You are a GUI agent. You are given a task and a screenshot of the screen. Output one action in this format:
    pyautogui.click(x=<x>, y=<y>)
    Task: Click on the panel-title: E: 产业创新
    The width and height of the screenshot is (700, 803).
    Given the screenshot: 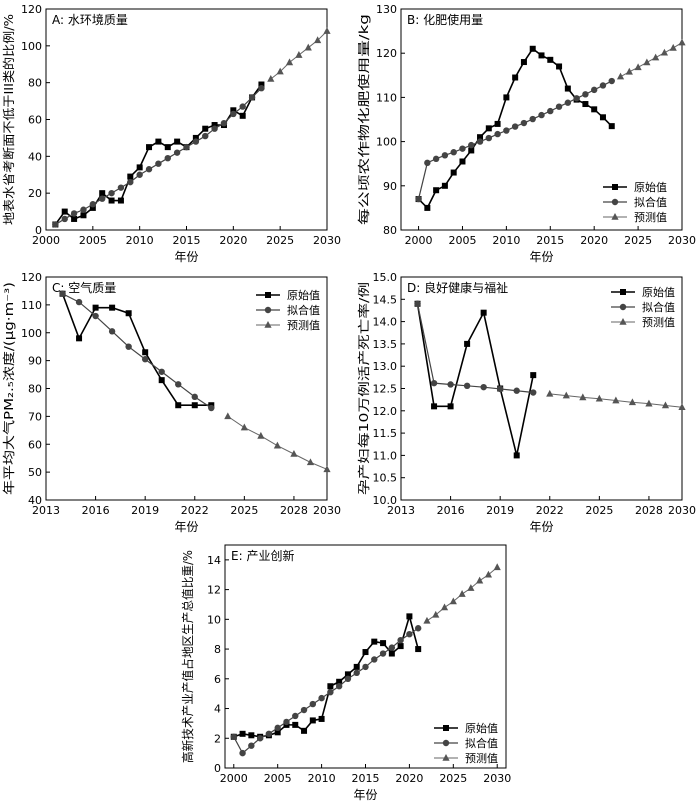 What is the action you would take?
    pyautogui.click(x=262, y=555)
    